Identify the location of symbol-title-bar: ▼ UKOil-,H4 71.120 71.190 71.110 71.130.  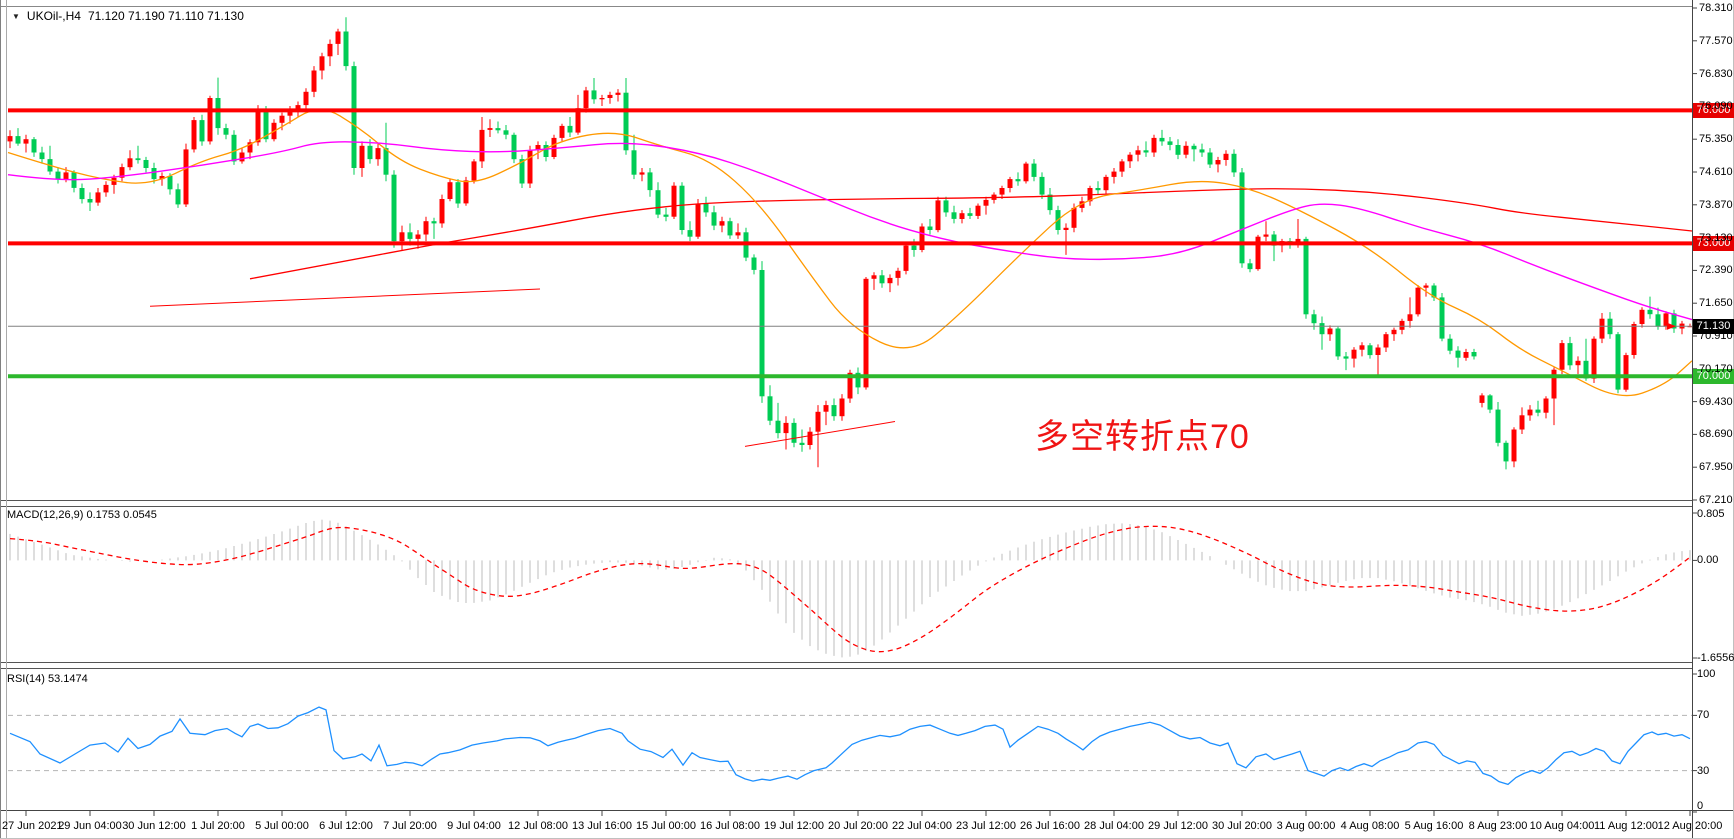
(128, 16).